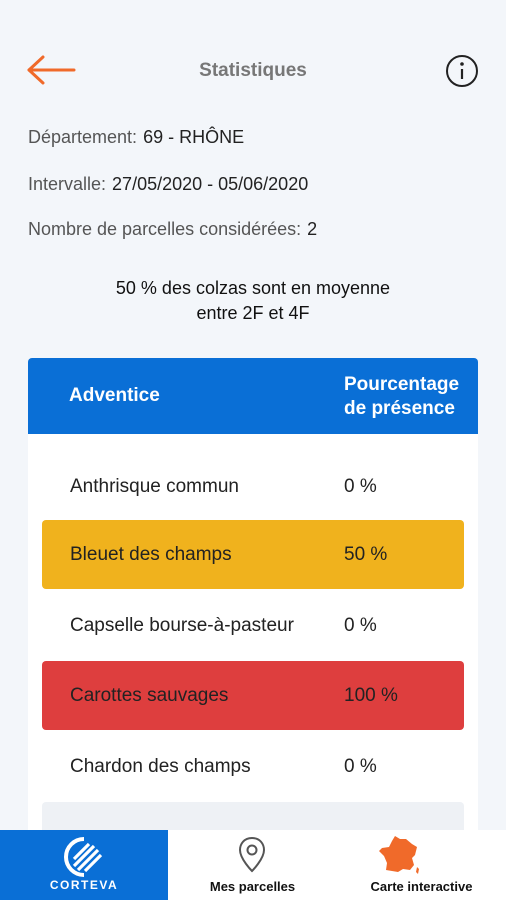 The height and width of the screenshot is (900, 506). What do you see at coordinates (83, 137) in the screenshot?
I see `department-label: Département:` at bounding box center [83, 137].